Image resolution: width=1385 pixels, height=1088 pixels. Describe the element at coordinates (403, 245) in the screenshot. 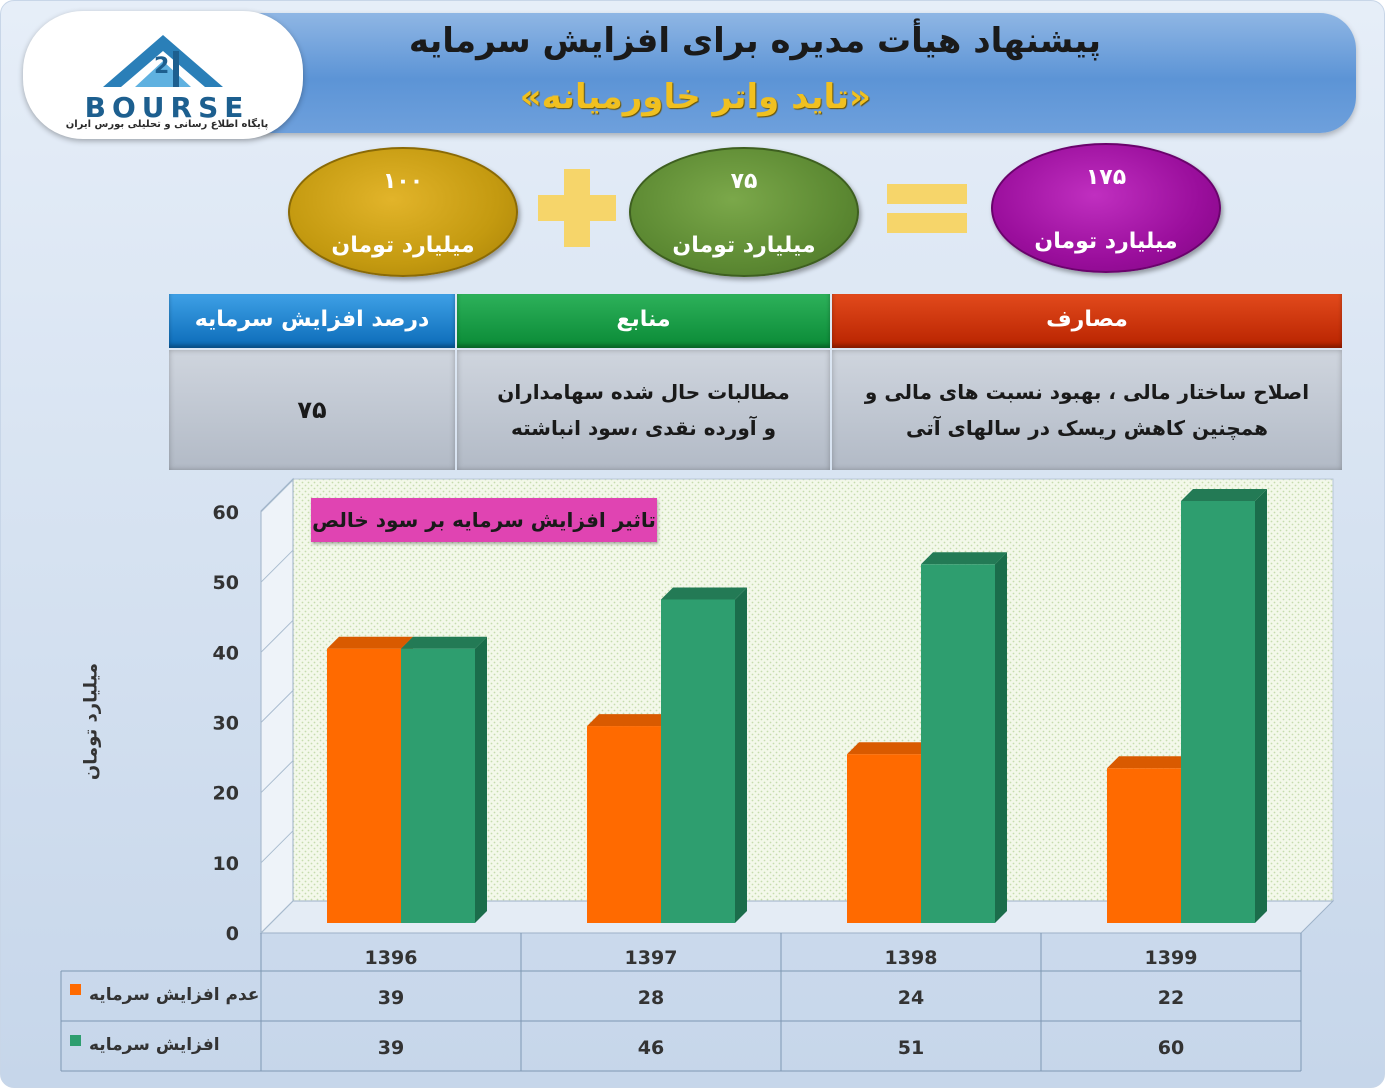

I see `current-capital-unit: میلیارد تومان` at that location.